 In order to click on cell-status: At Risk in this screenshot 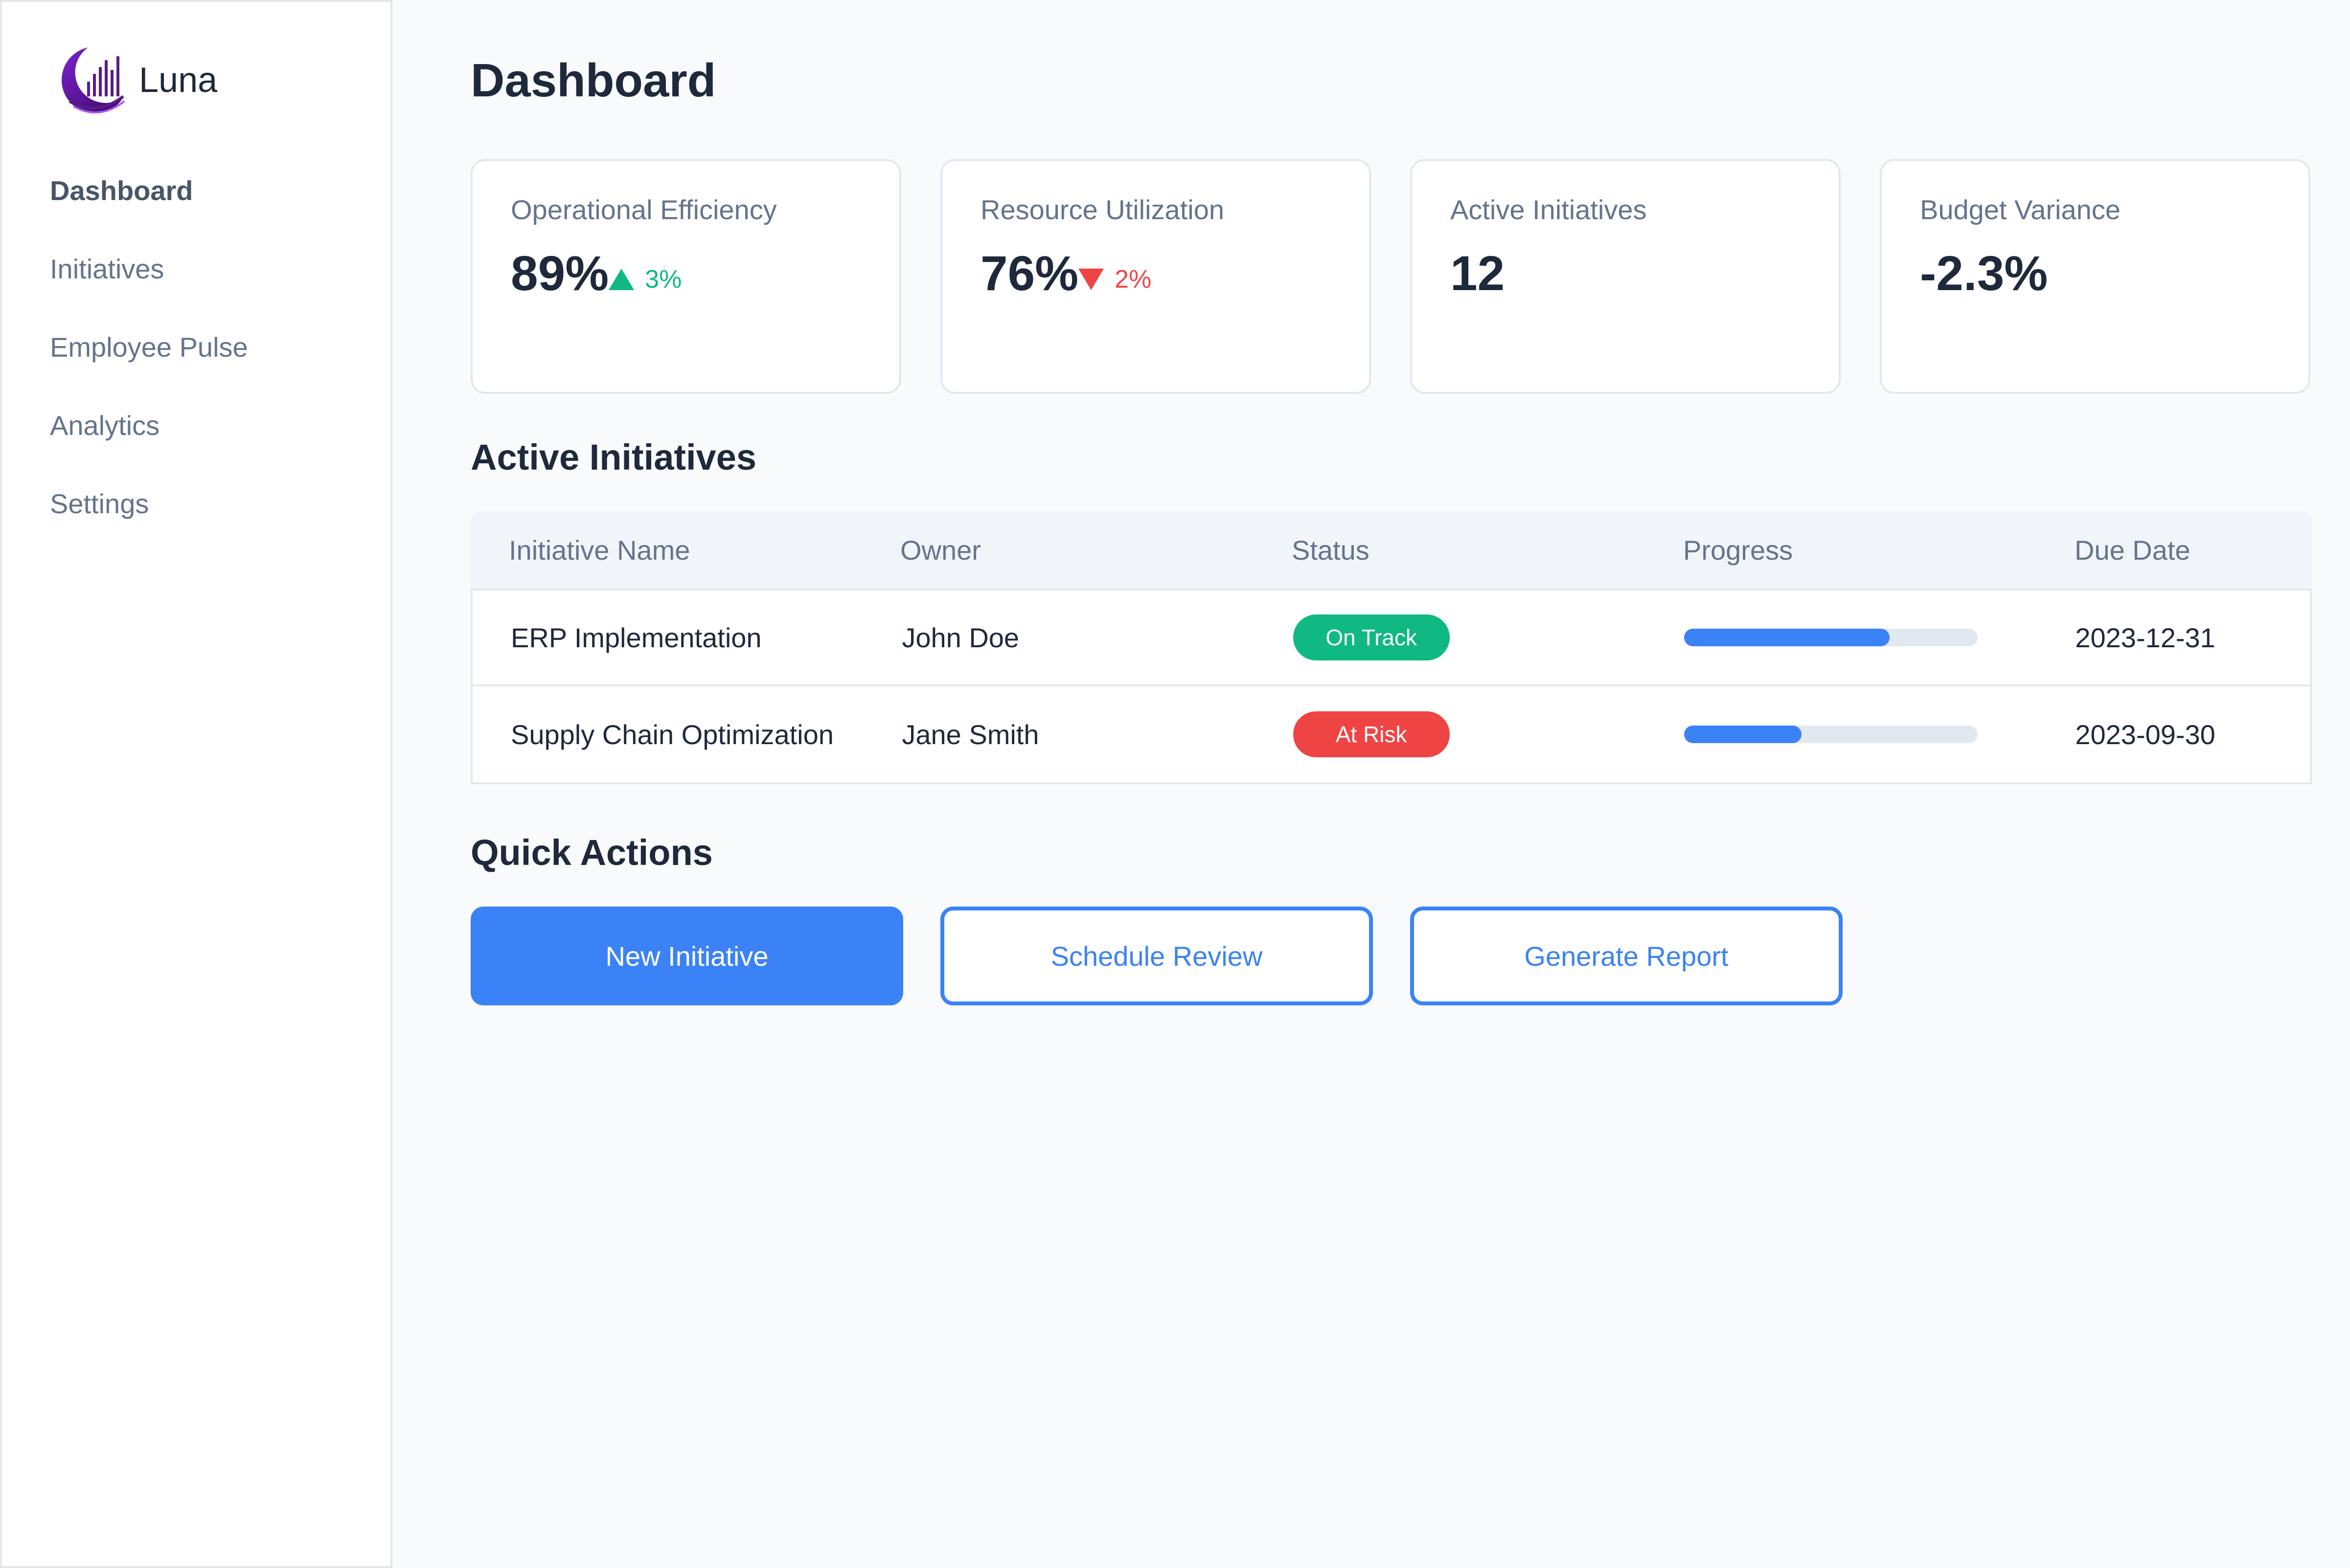, I will do `click(1489, 734)`.